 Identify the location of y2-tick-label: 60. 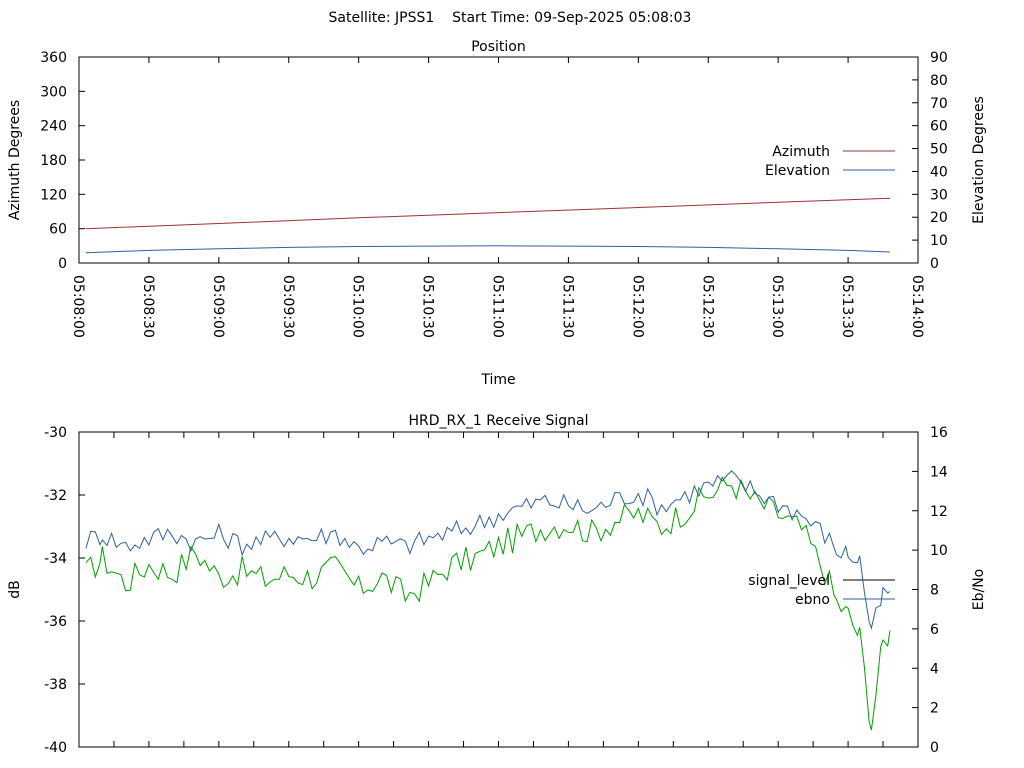
(939, 127).